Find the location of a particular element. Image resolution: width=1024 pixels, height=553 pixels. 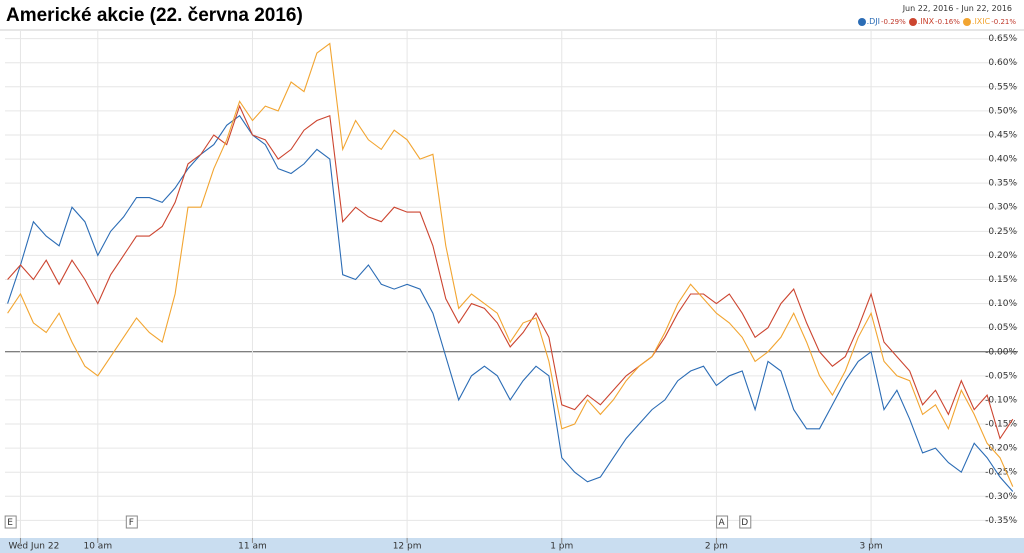

x-tick-label: 10 am is located at coordinates (97, 547).